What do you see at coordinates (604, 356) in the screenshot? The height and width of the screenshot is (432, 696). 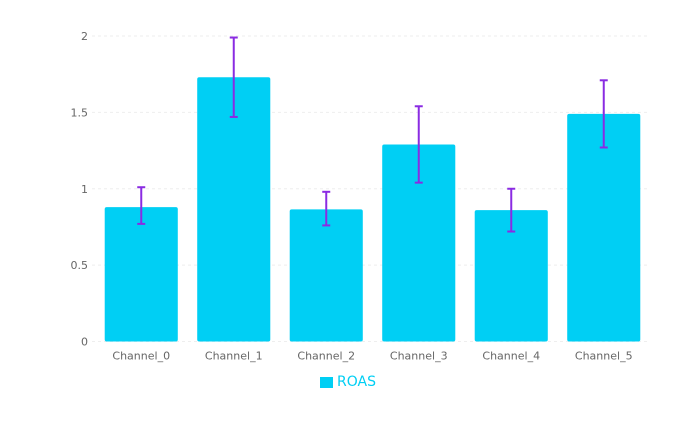 I see `x-tick-label: Channel_5` at bounding box center [604, 356].